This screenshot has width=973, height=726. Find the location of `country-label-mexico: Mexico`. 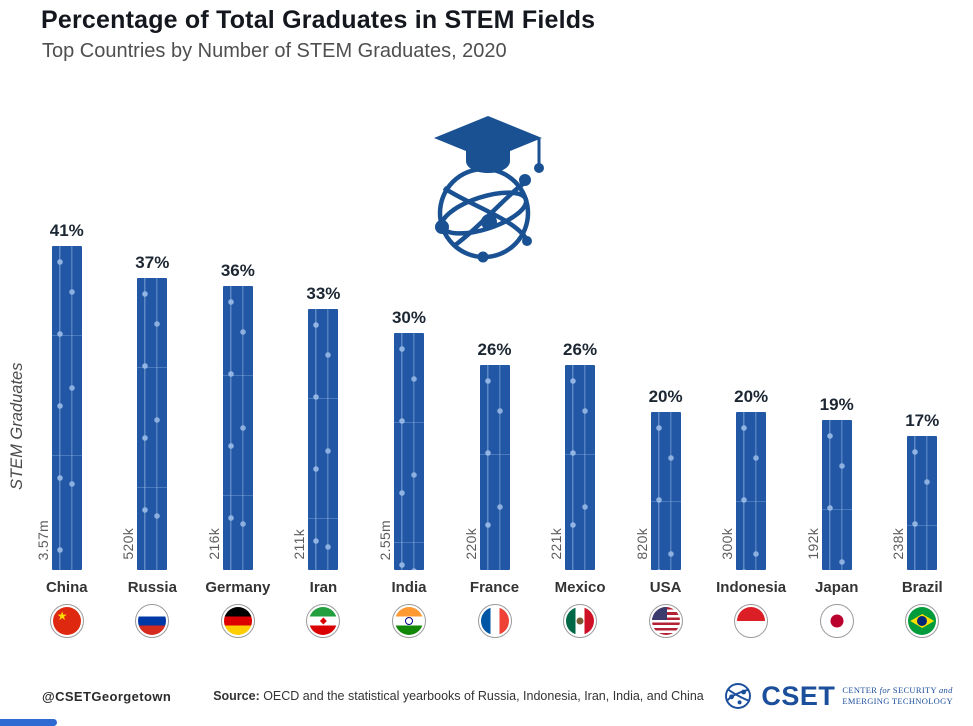

country-label-mexico: Mexico is located at coordinates (580, 587).